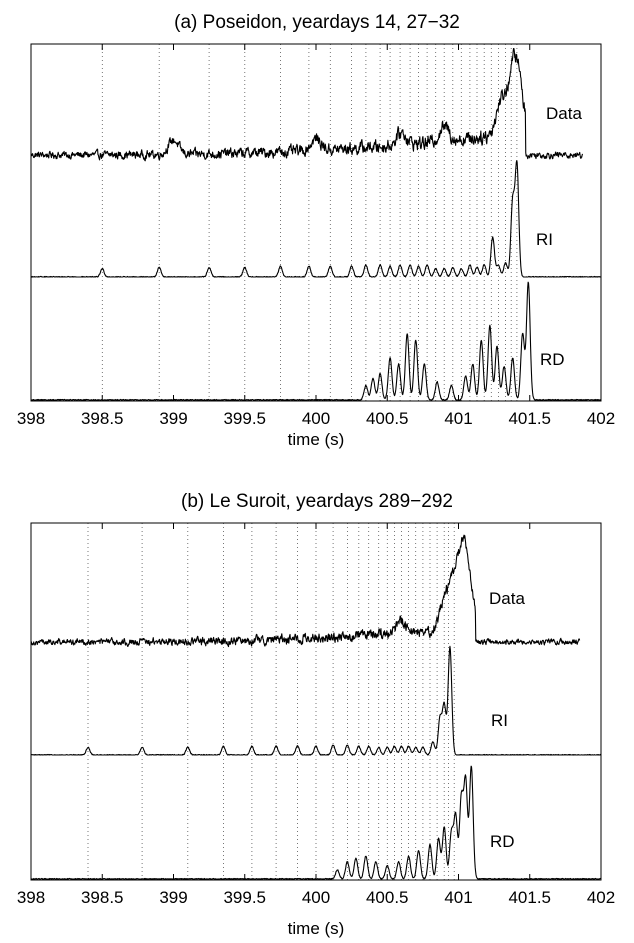  I want to click on panel-a-xtick-label-2: 399, so click(173, 418).